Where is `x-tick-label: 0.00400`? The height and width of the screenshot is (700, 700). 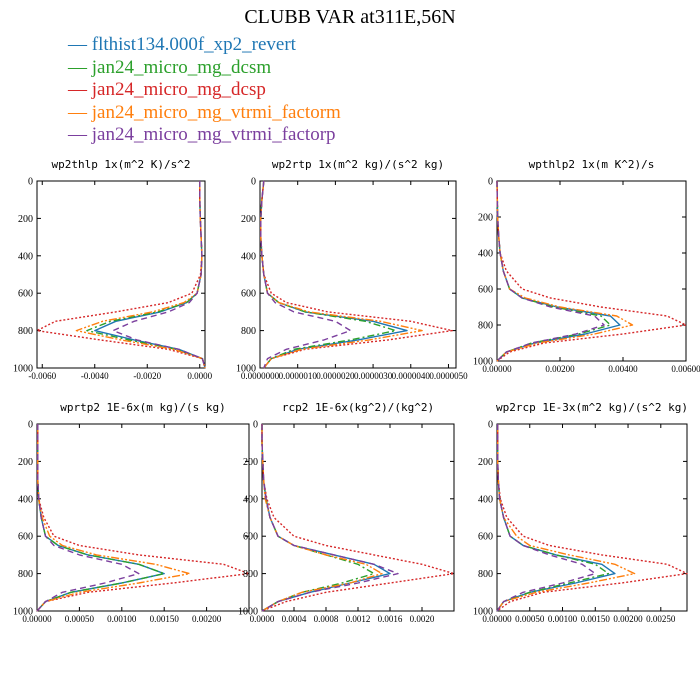 x-tick-label: 0.00400 is located at coordinates (623, 369).